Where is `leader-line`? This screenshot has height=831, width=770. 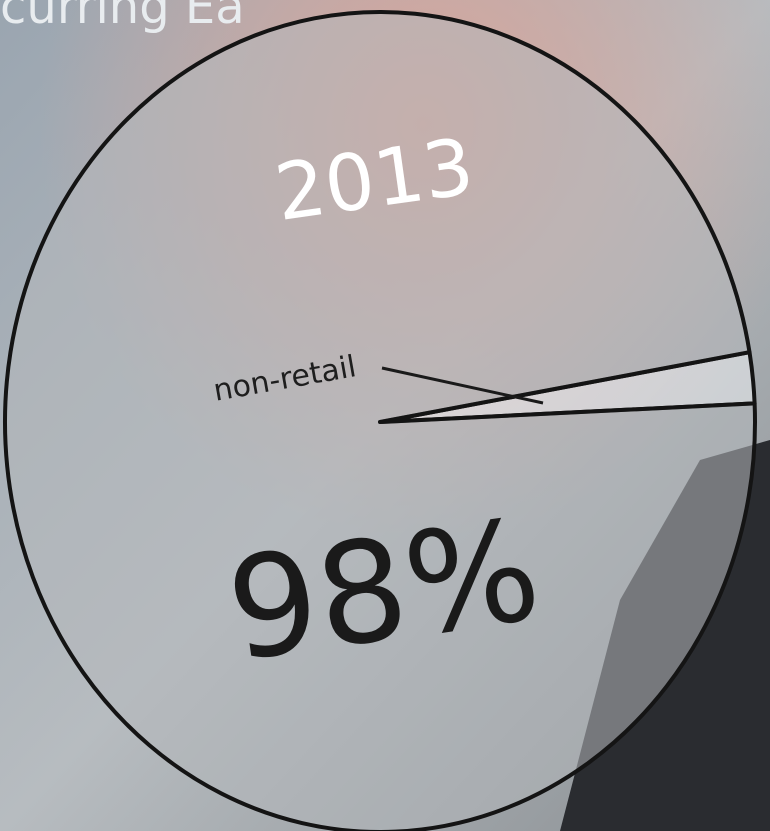 leader-line is located at coordinates (462, 385).